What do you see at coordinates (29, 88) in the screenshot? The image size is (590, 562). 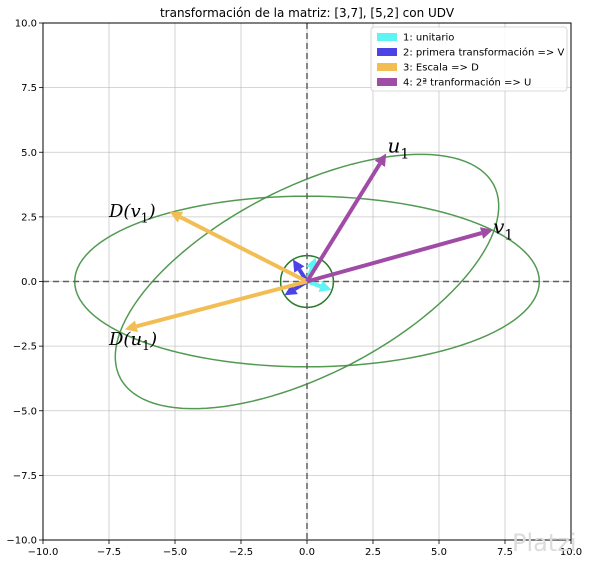 I see `y-tick-label-7: 7.5` at bounding box center [29, 88].